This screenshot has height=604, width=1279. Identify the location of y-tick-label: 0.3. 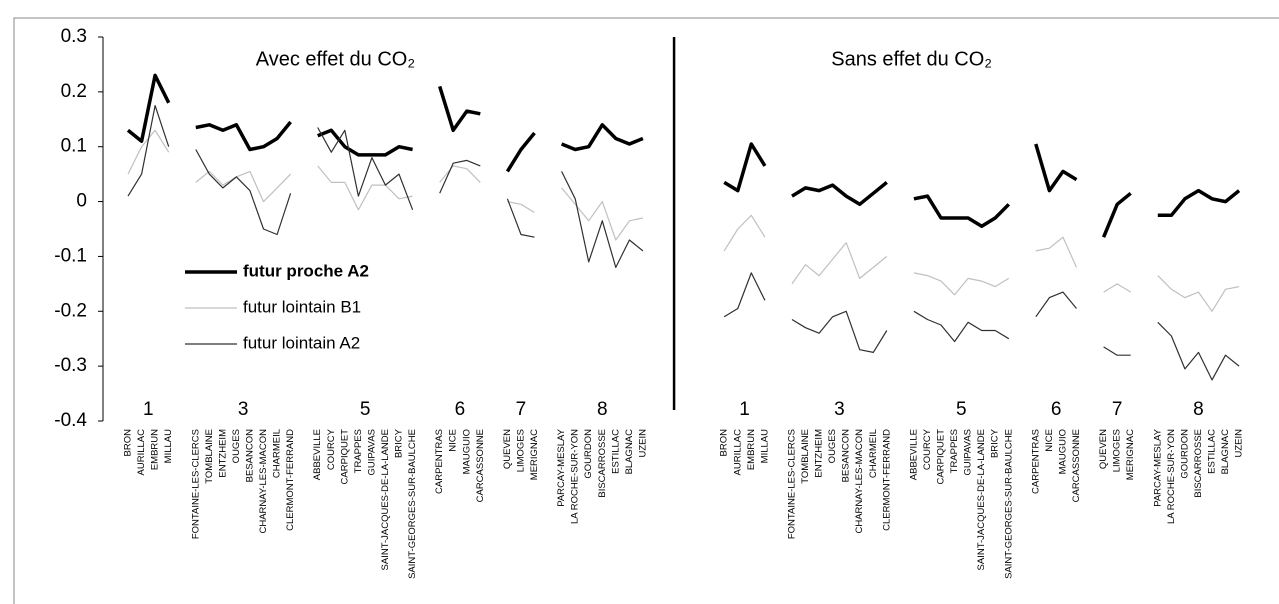
(74, 36).